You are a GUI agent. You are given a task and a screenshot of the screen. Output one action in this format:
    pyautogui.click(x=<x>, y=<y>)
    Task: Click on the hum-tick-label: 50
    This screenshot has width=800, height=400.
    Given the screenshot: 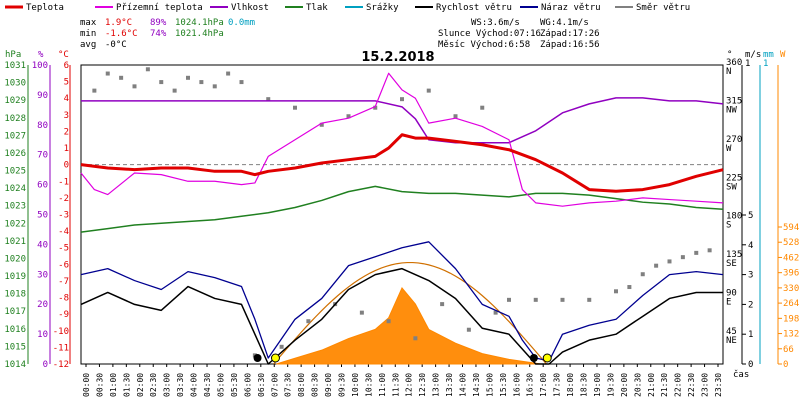 What is the action you would take?
    pyautogui.click(x=42, y=216)
    